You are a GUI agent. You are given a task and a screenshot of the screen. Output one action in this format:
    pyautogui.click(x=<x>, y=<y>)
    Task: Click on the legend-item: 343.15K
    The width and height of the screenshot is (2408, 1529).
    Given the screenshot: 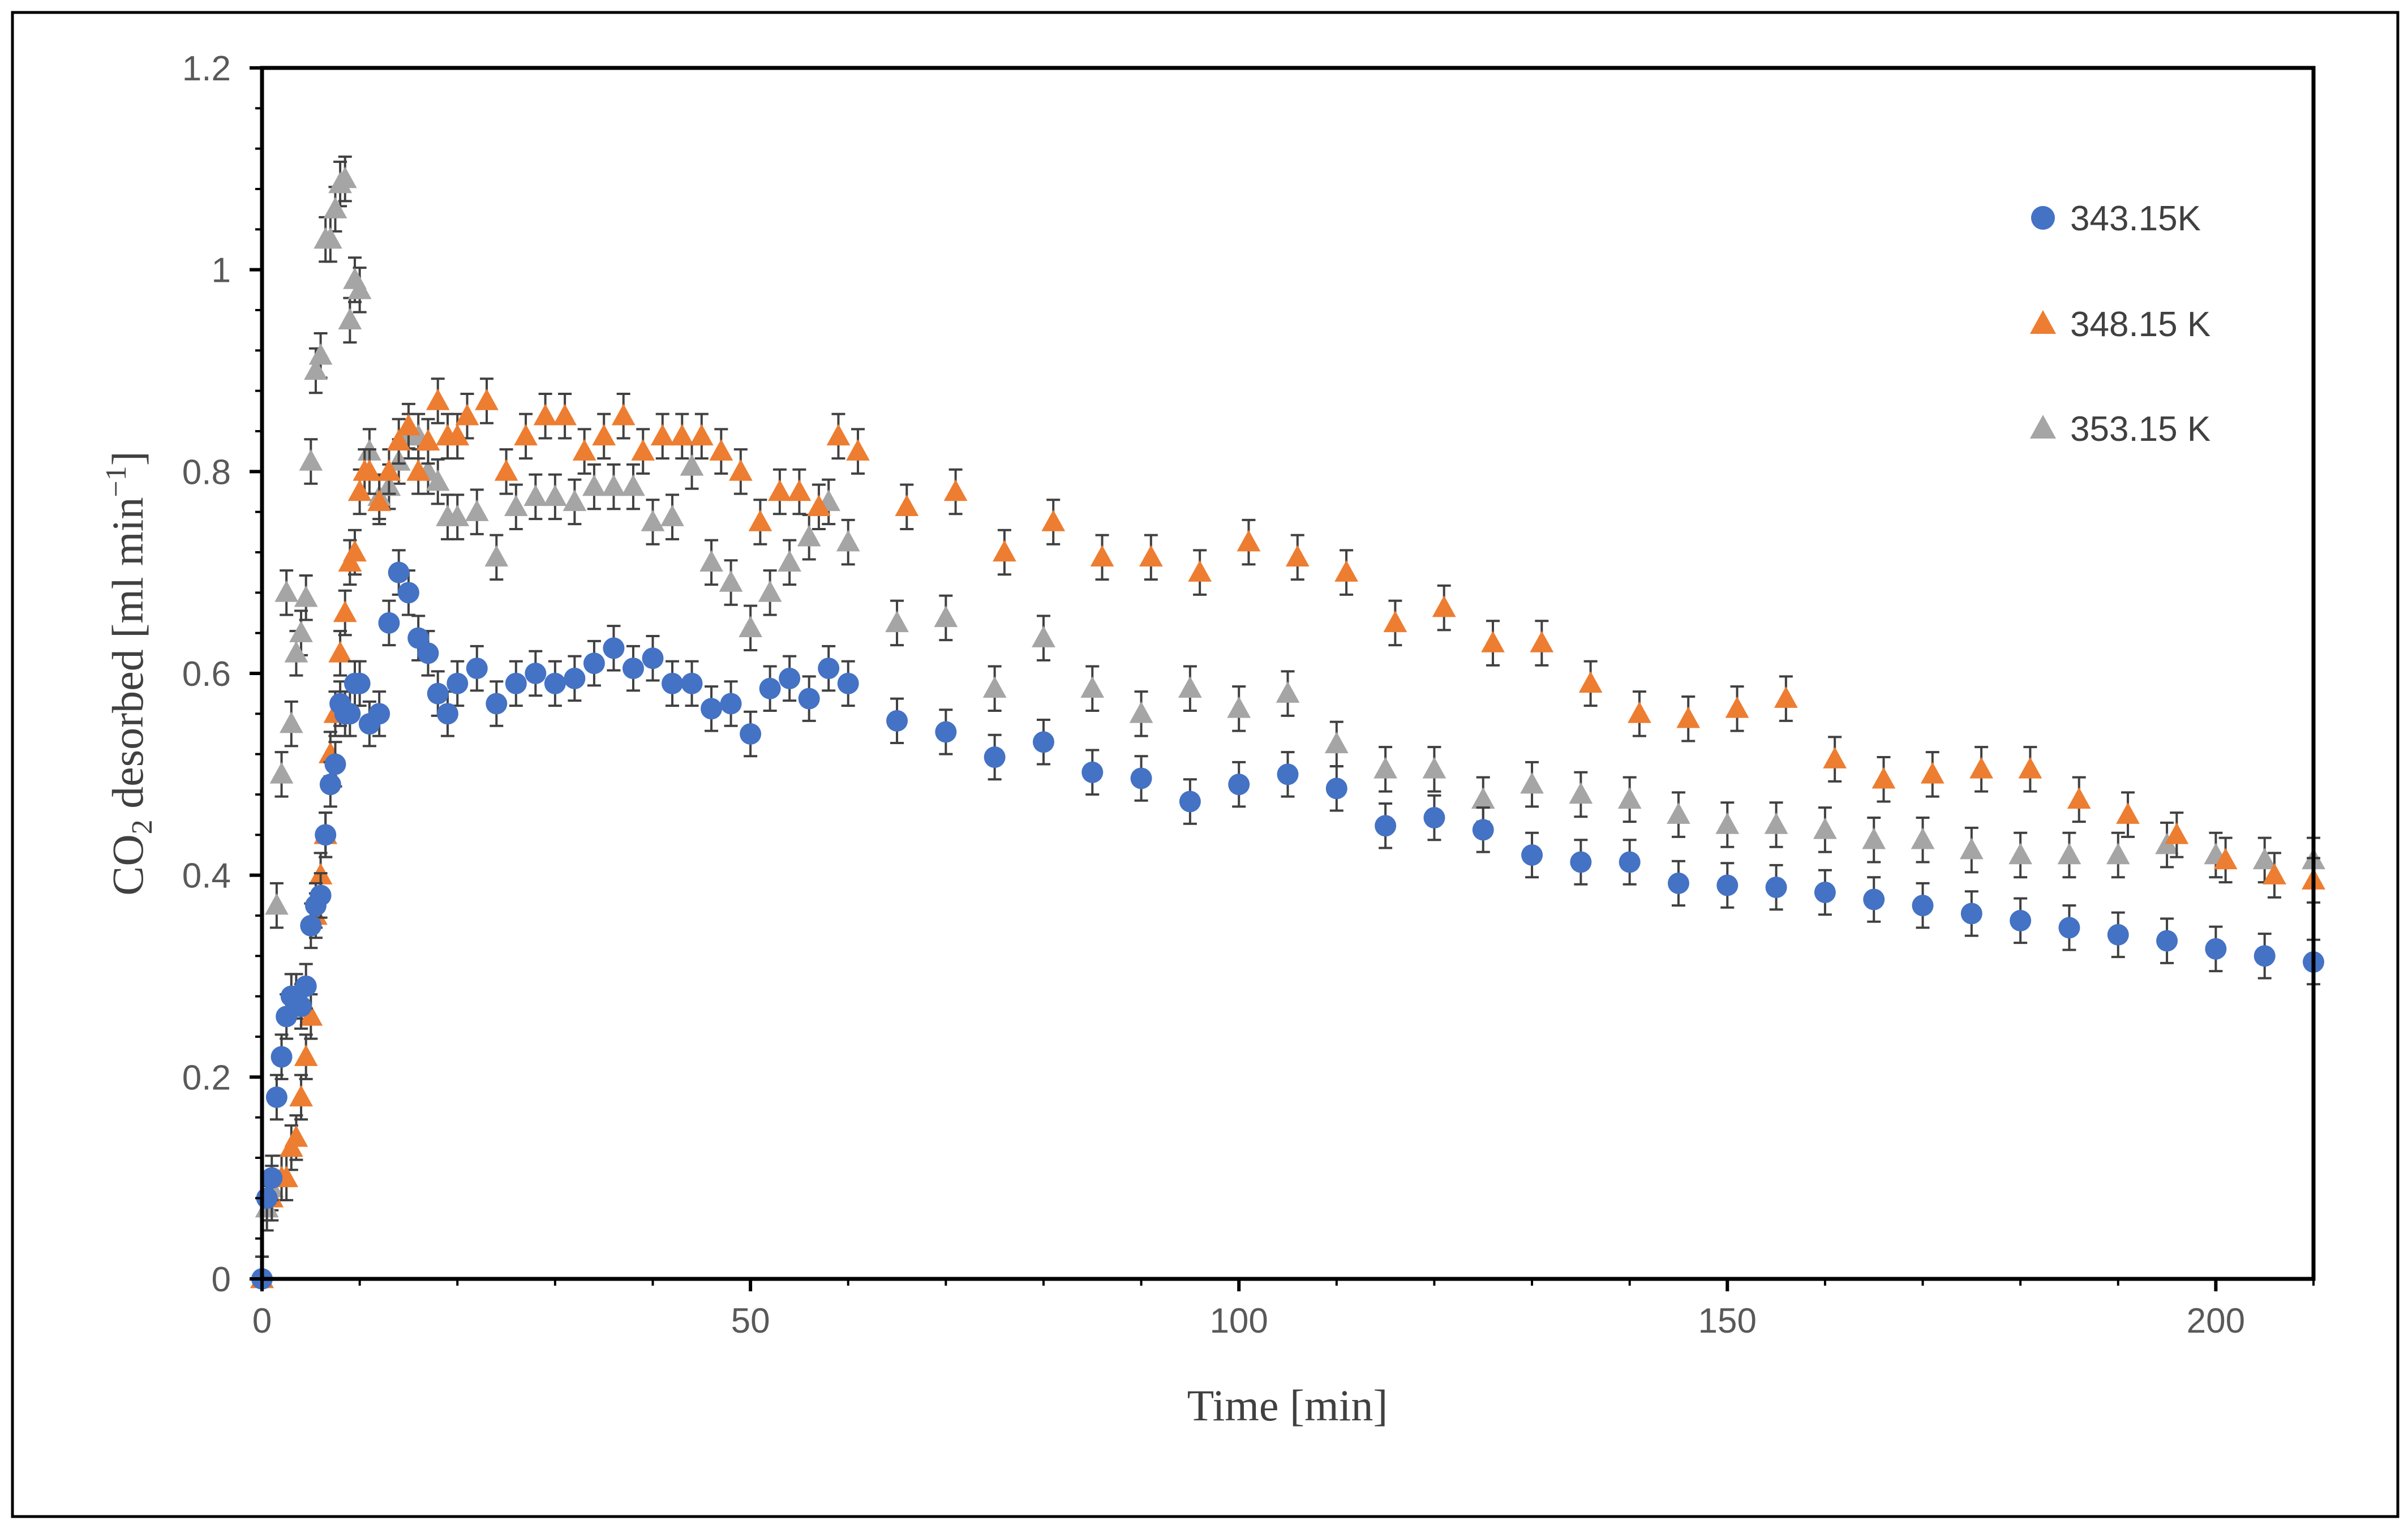 What is the action you would take?
    pyautogui.click(x=2116, y=218)
    